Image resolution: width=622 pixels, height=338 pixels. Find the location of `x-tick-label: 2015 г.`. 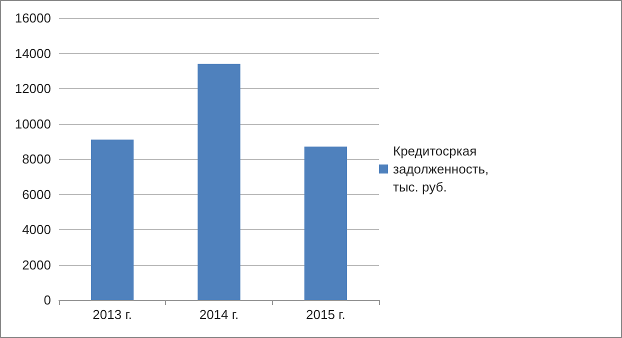

x-tick-label: 2015 г. is located at coordinates (326, 314).